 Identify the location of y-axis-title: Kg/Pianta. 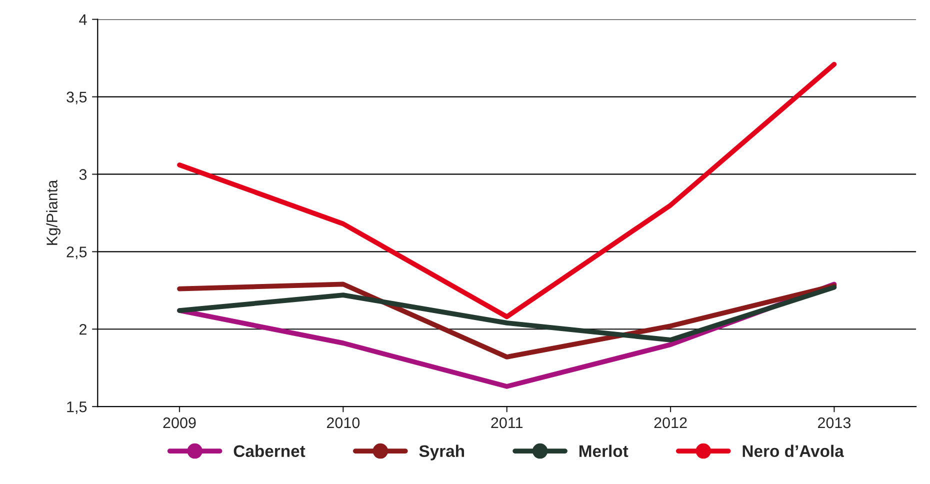
(53, 212).